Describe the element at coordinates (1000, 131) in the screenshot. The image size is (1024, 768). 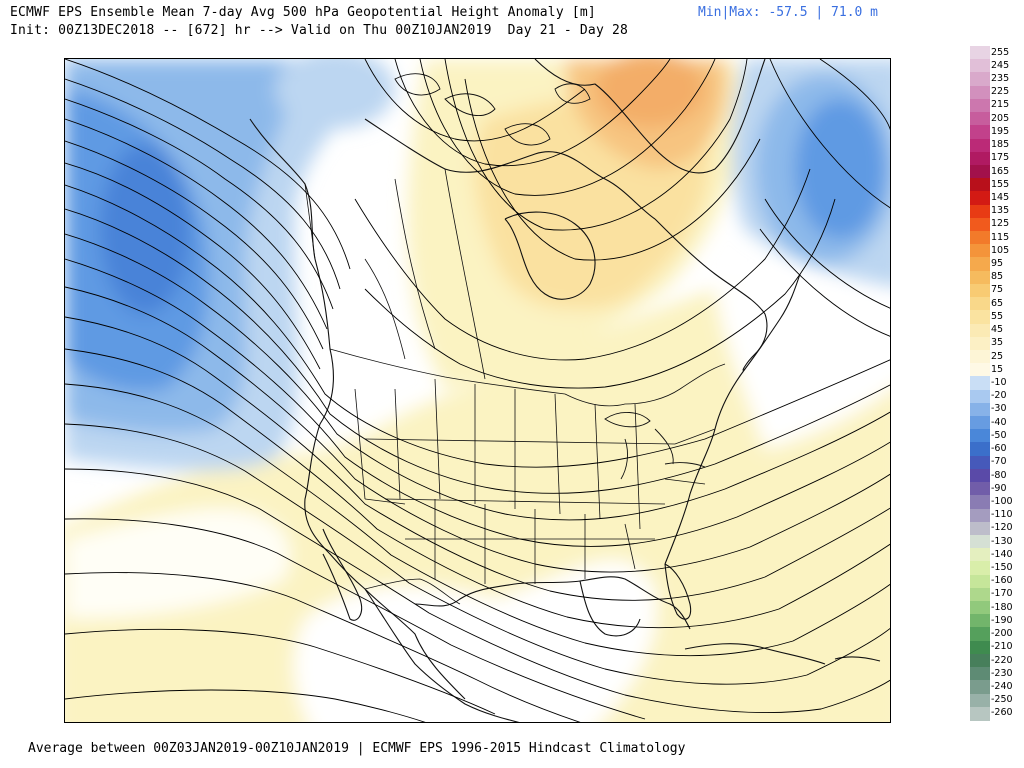
I see `colorbar-tick-label: 195` at that location.